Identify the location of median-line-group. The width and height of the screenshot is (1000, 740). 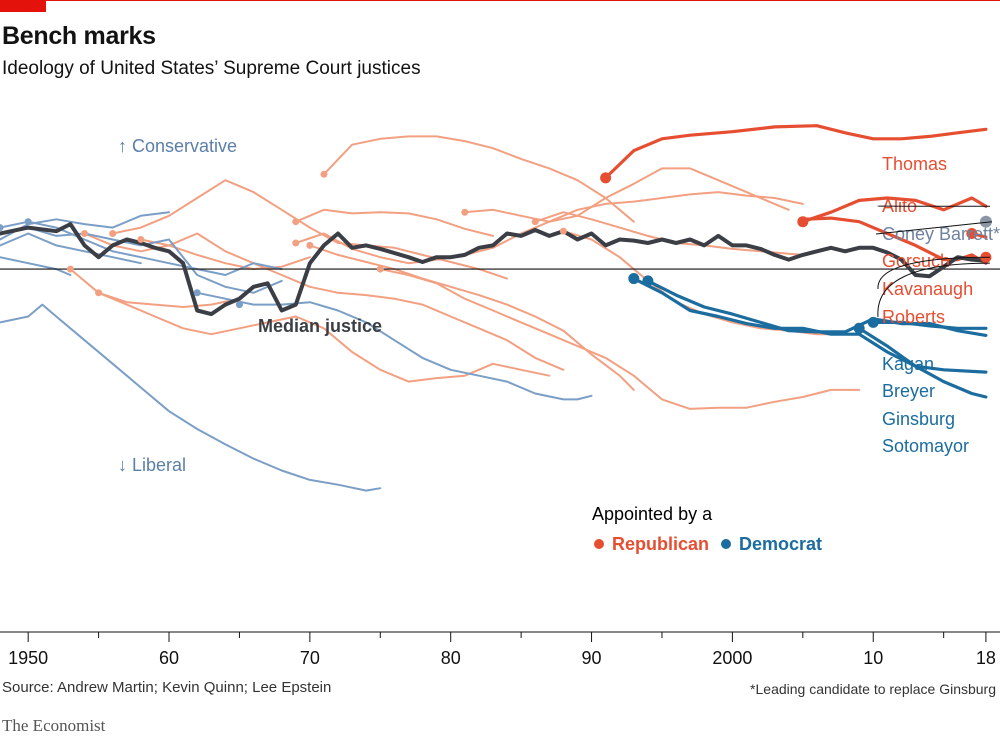
(494, 269).